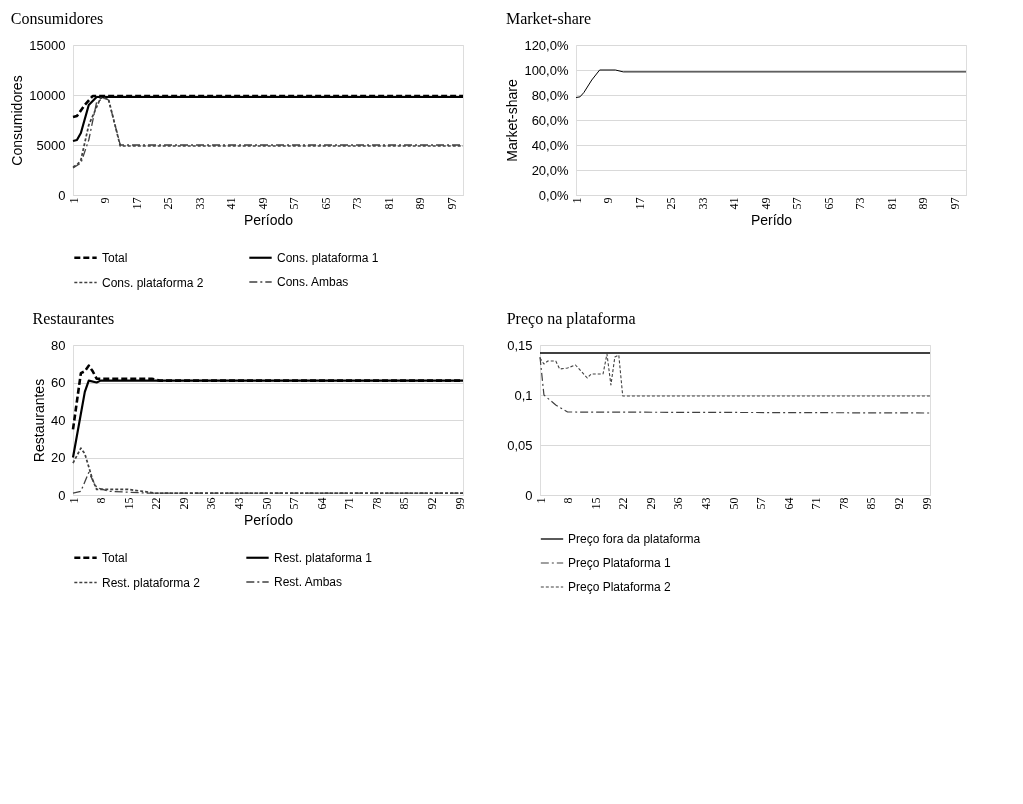  Describe the element at coordinates (47, 45) in the screenshot. I see `y-tick-label: 15000` at that location.